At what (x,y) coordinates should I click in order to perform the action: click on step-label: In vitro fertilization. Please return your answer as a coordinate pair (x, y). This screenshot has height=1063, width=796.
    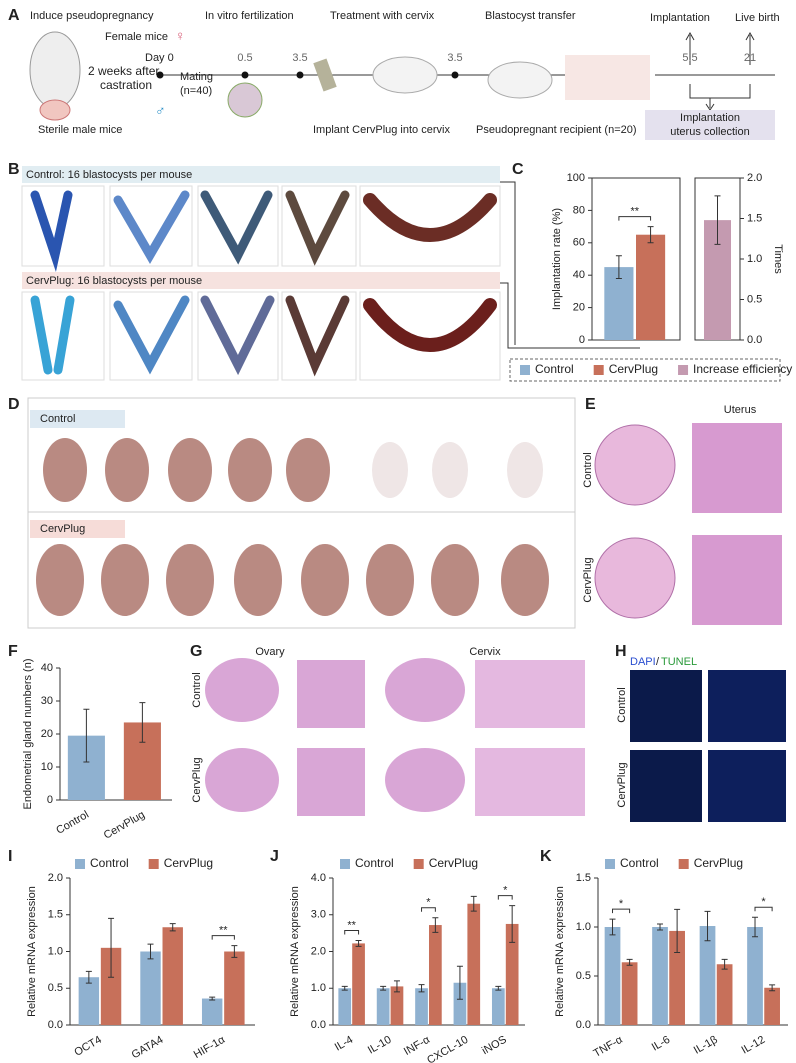
    Looking at the image, I should click on (249, 16).